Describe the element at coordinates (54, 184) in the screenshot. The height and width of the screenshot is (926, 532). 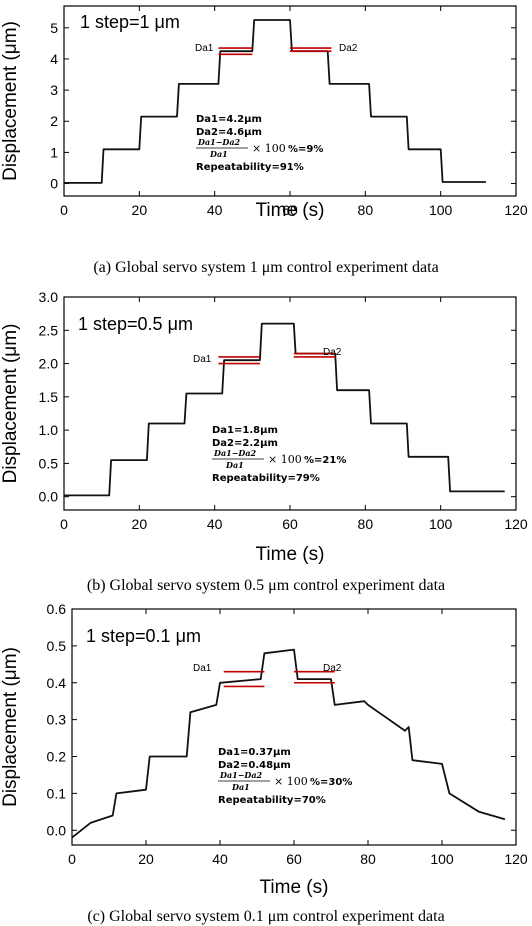
I see `y-tick-label: 0` at that location.